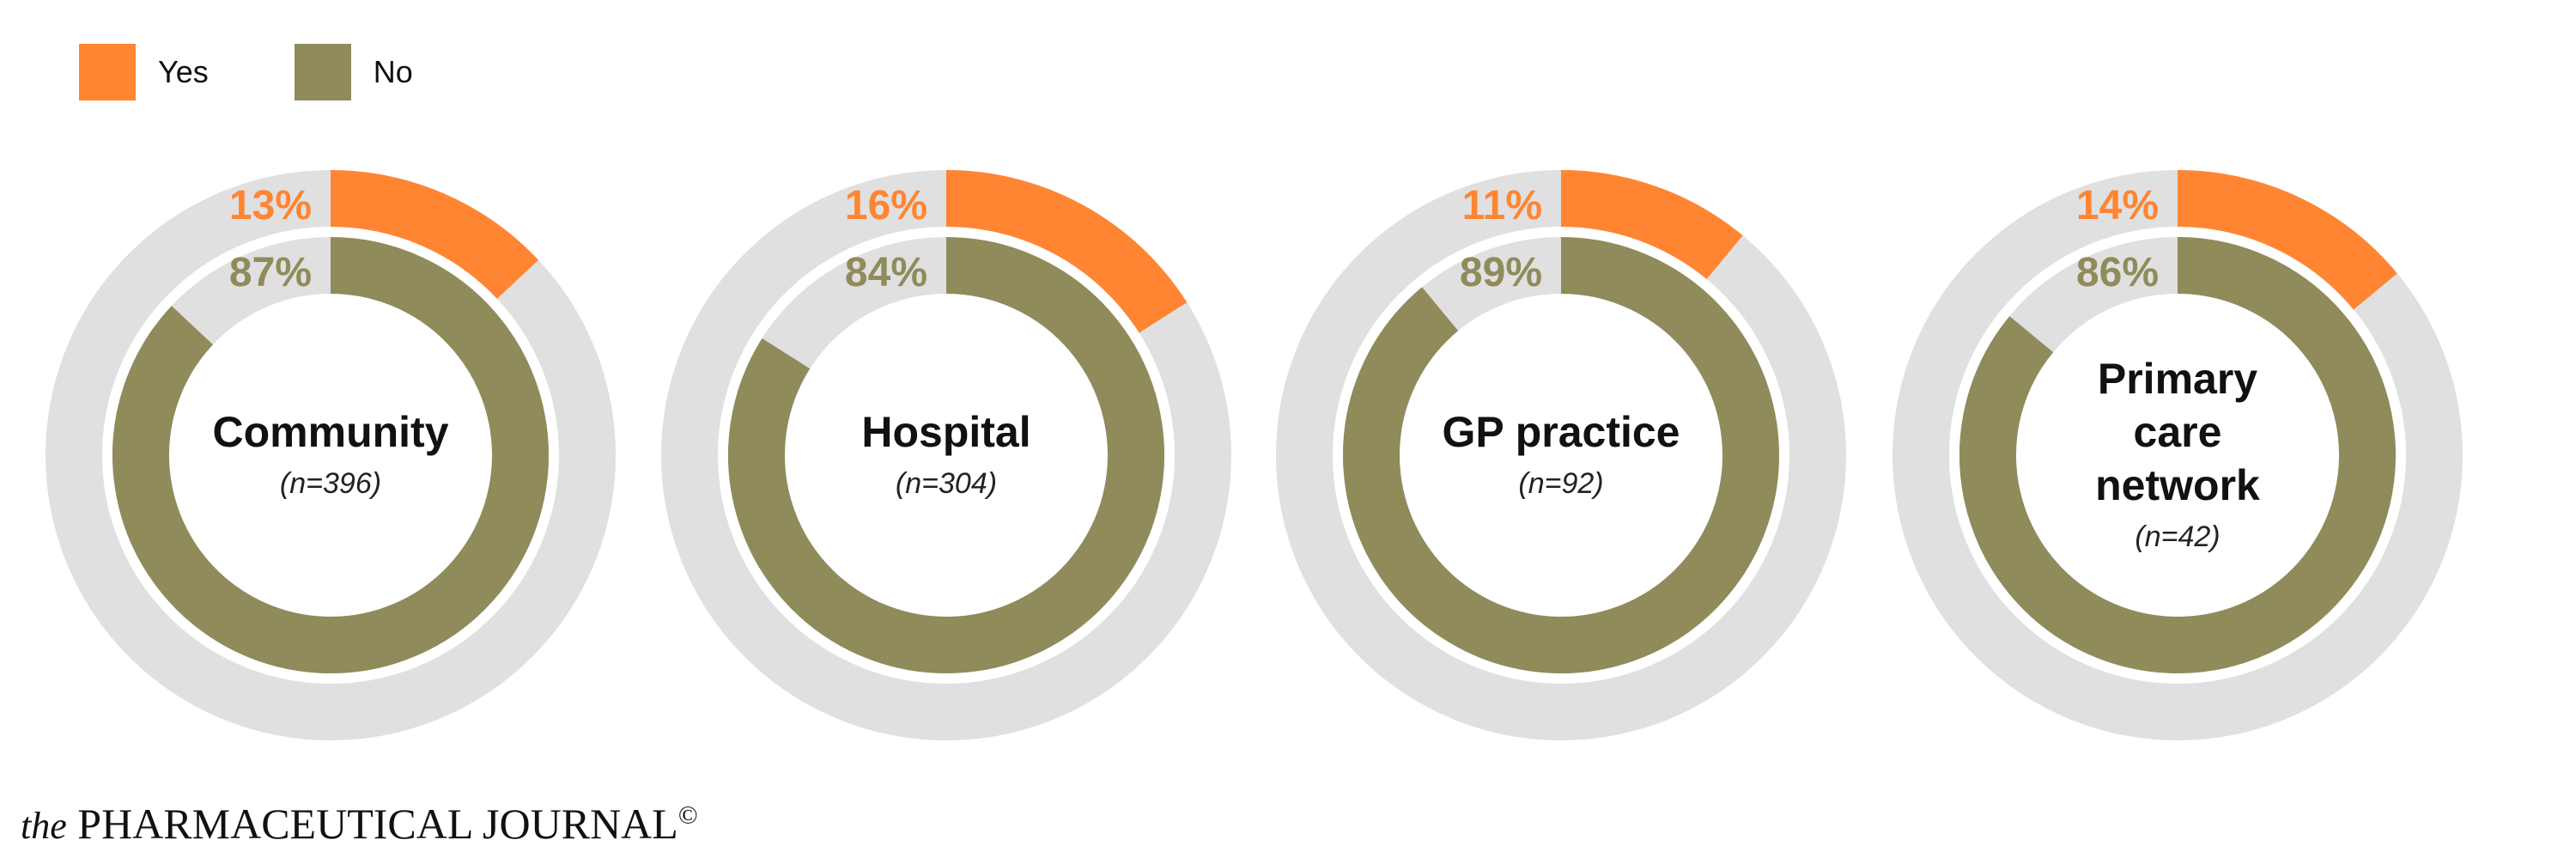 This screenshot has height=852, width=2576. What do you see at coordinates (183, 71) in the screenshot?
I see `legend-label-yes: Yes` at bounding box center [183, 71].